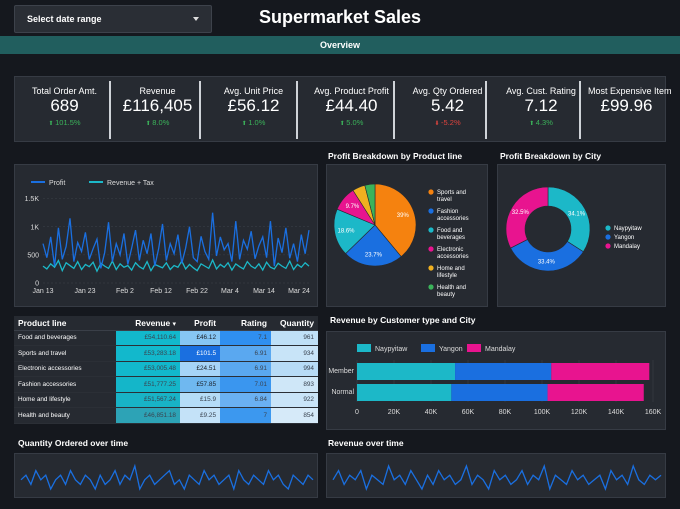 This screenshot has width=680, height=509. I want to click on profit-by-city-donut: 34.1% 33.4% 32.5% Naypyitaw Yangon Mandalay, so click(573, 229).